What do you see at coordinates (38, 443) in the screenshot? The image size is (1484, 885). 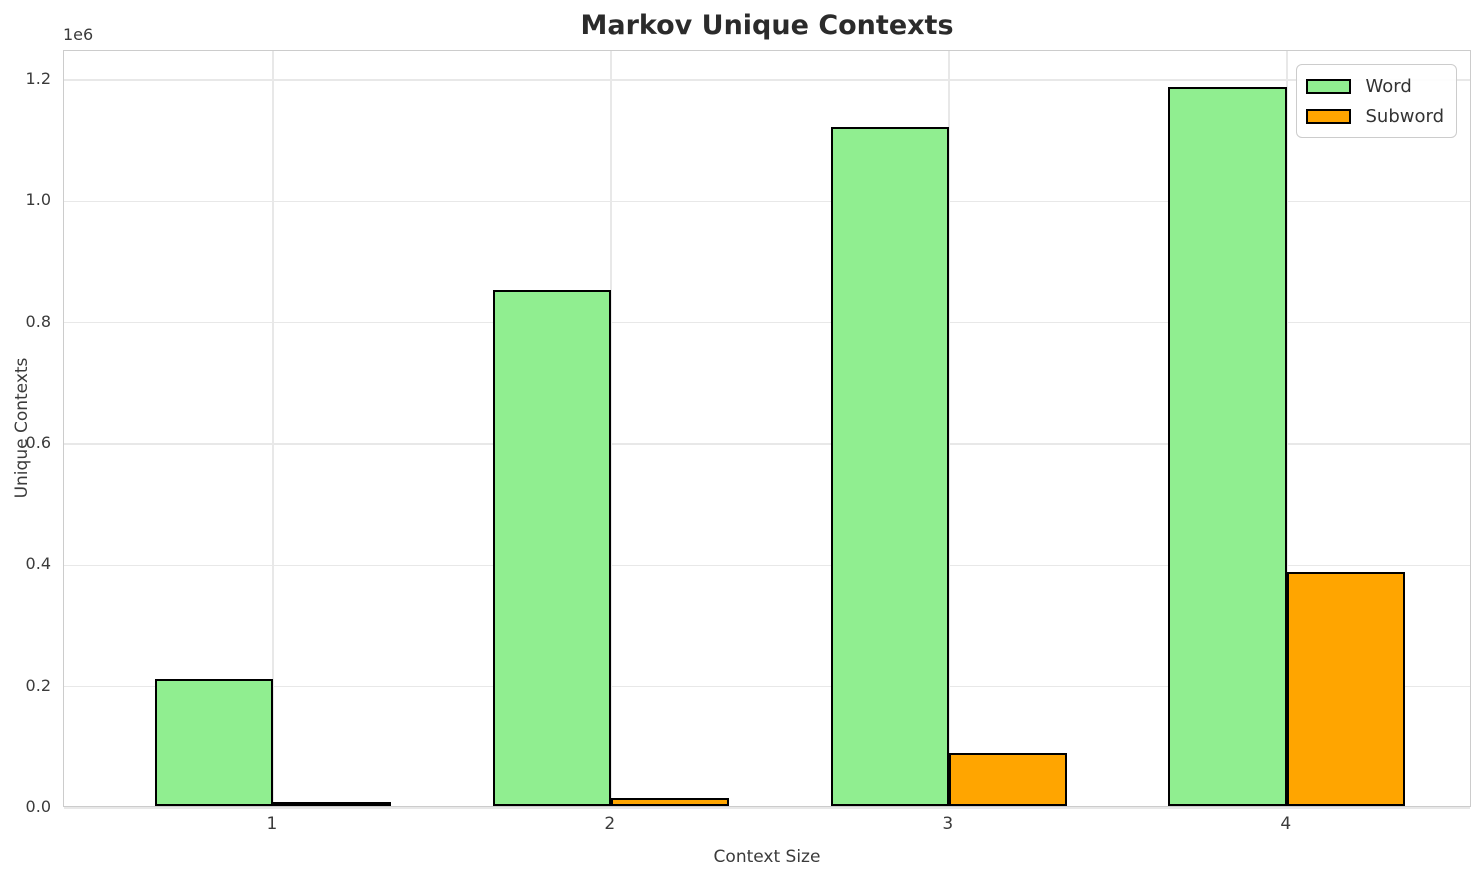 I see `ytick-label-0.6: 0.6` at bounding box center [38, 443].